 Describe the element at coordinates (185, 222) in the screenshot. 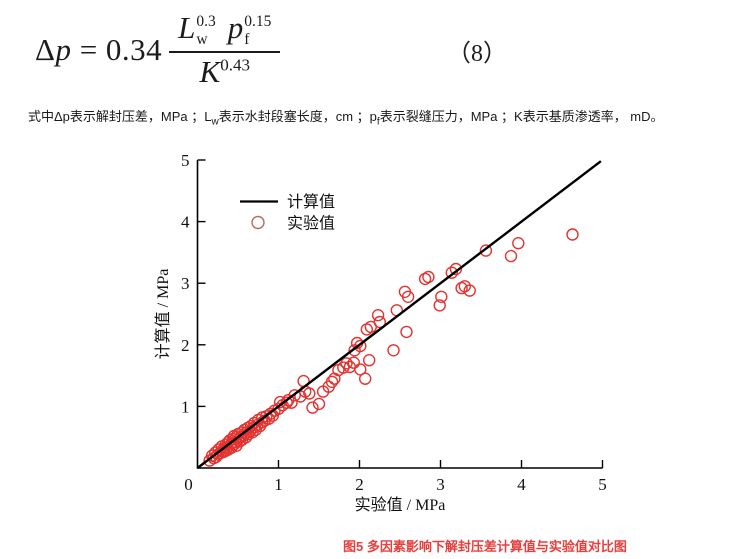

I see `y-tick-label: 4` at that location.